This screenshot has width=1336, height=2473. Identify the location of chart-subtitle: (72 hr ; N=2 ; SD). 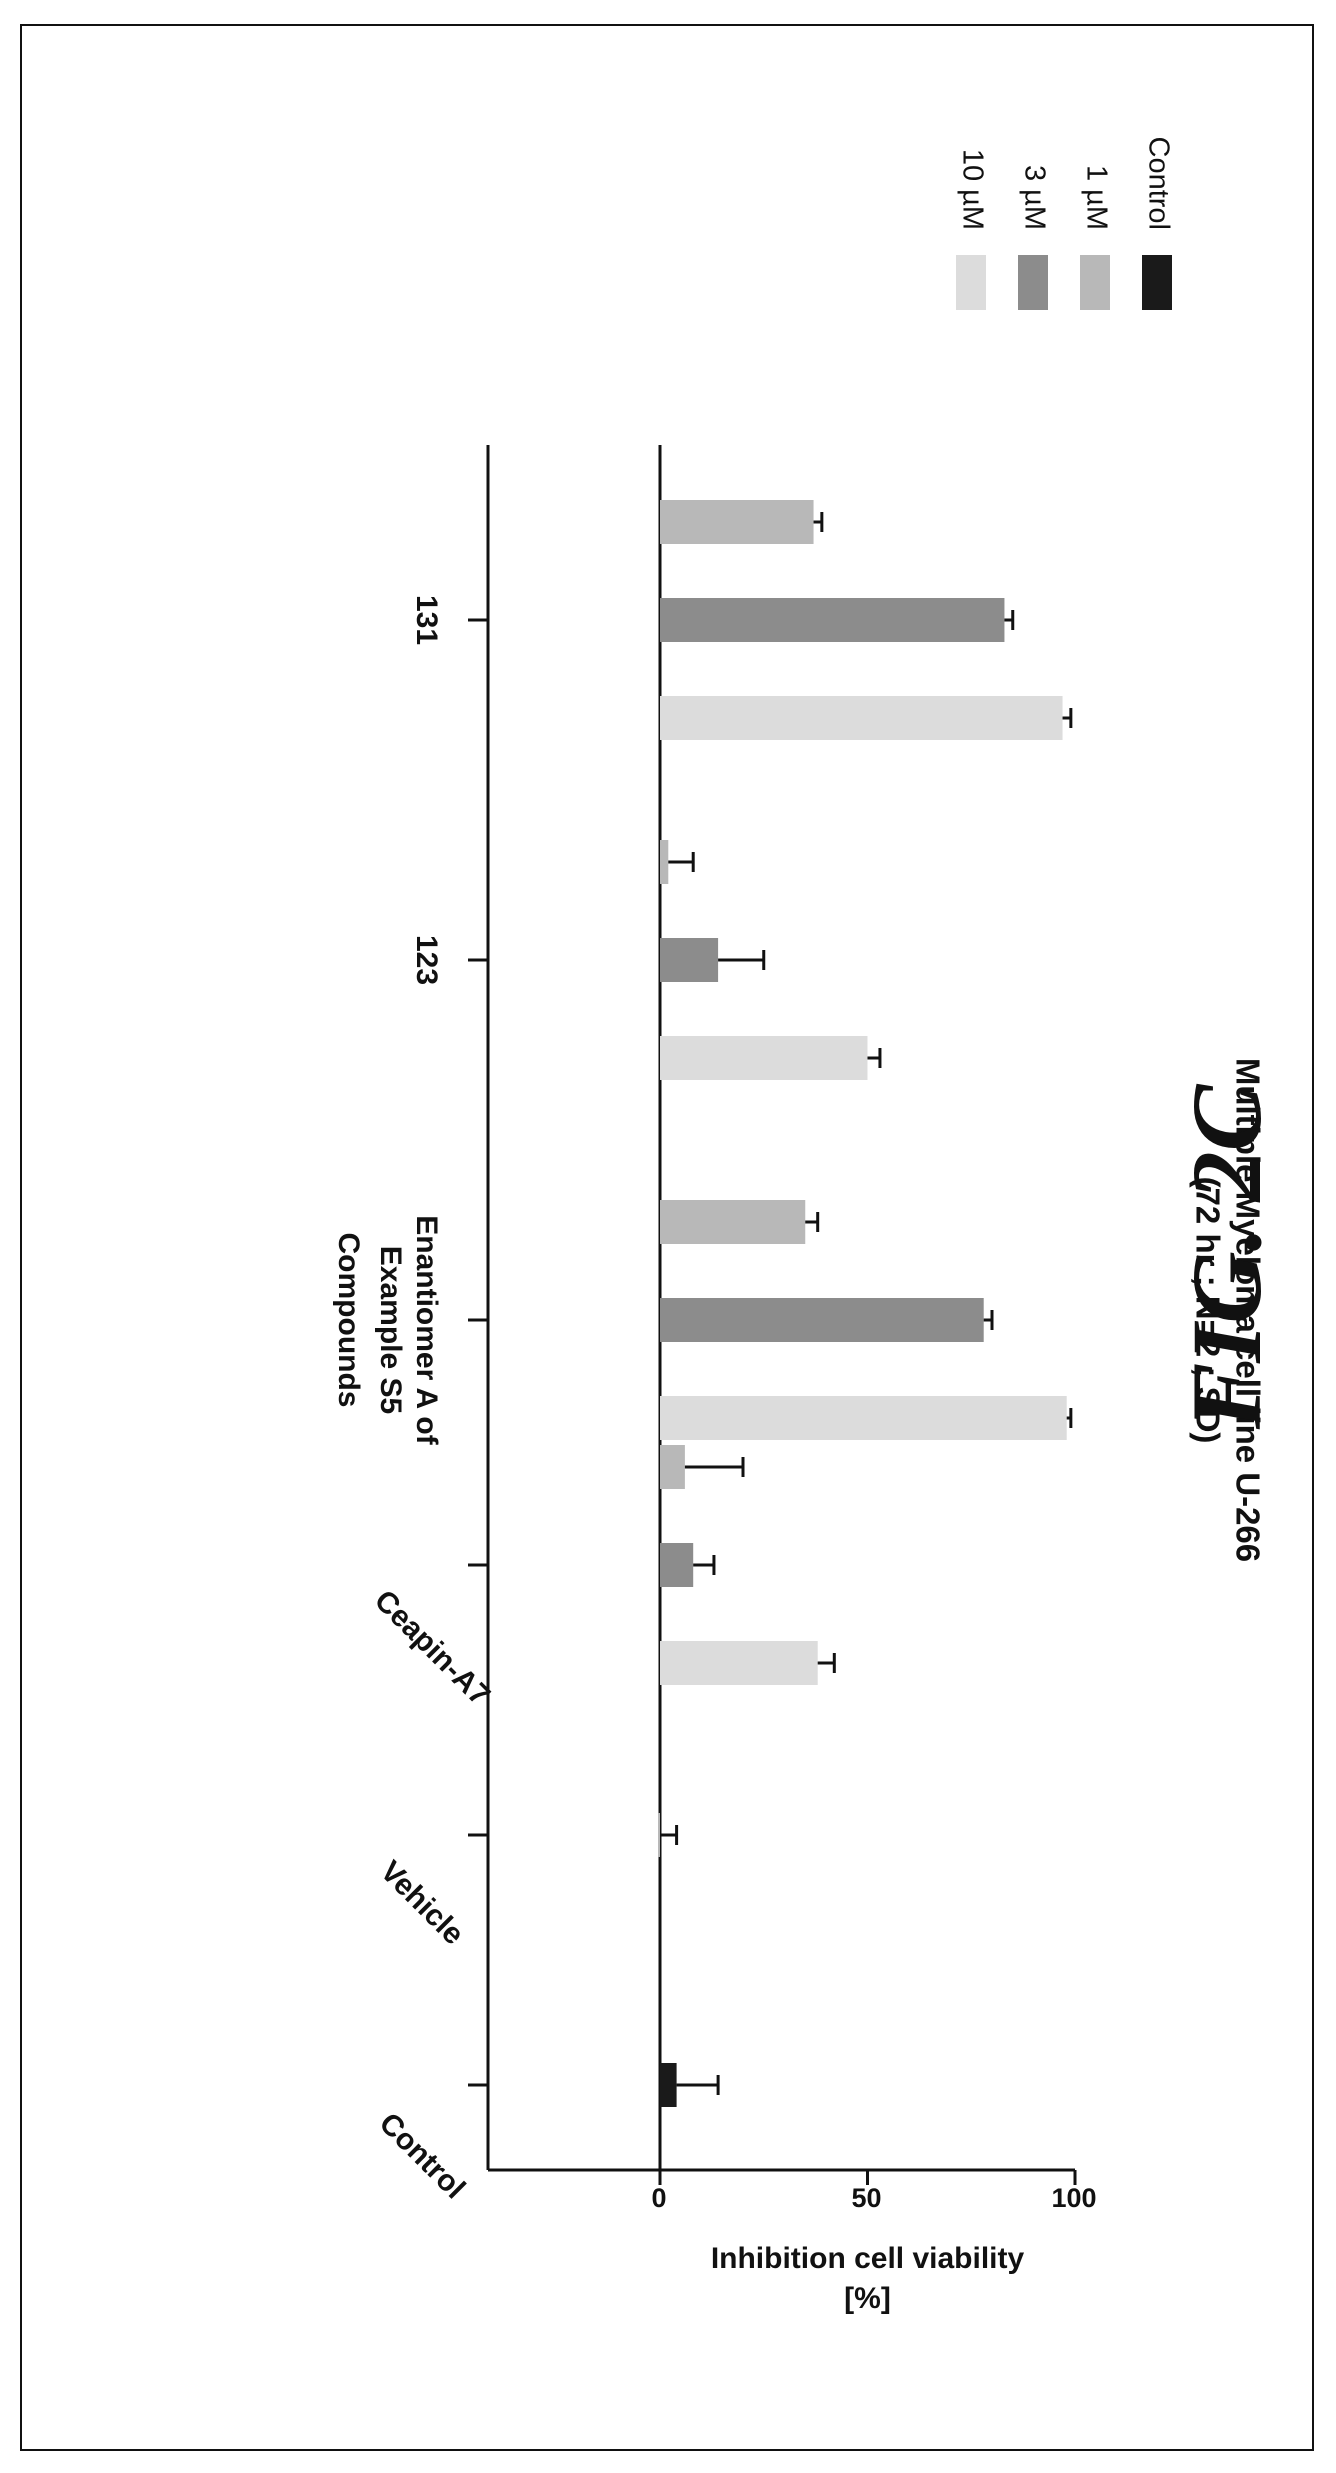
(1207, 1310).